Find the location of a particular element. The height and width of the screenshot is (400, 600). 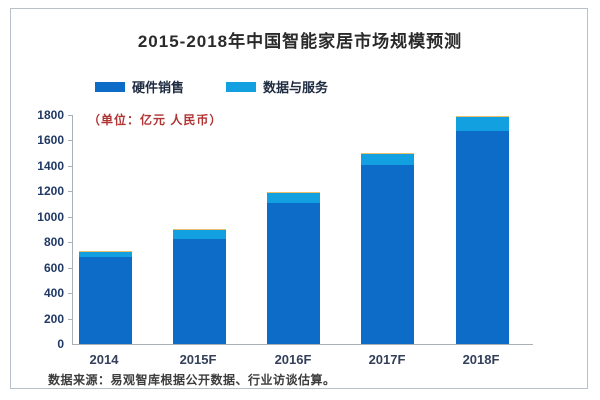

x-axis-label-2017F: 2017F is located at coordinates (387, 359).